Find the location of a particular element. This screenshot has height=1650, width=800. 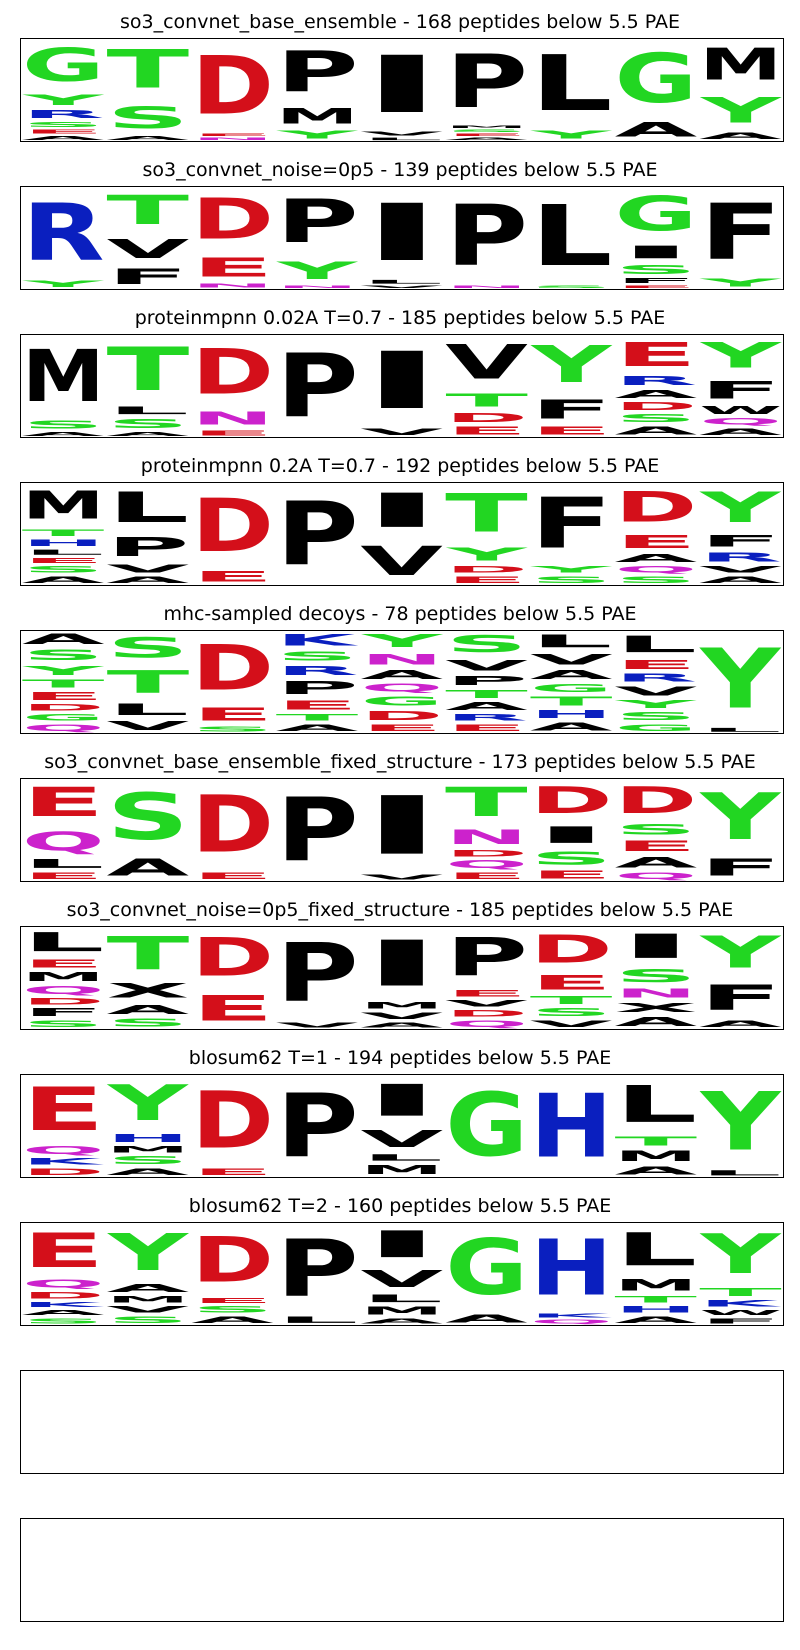

logo-letter-X: X is located at coordinates (656, 1007).